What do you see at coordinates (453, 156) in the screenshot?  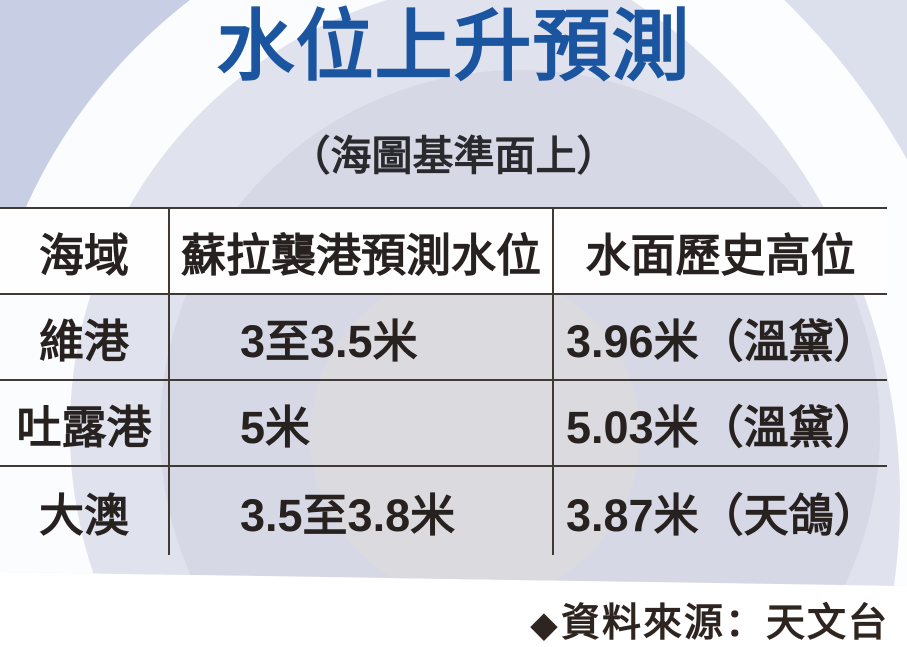 I see `page-subtitle: （海圖基準面上）` at bounding box center [453, 156].